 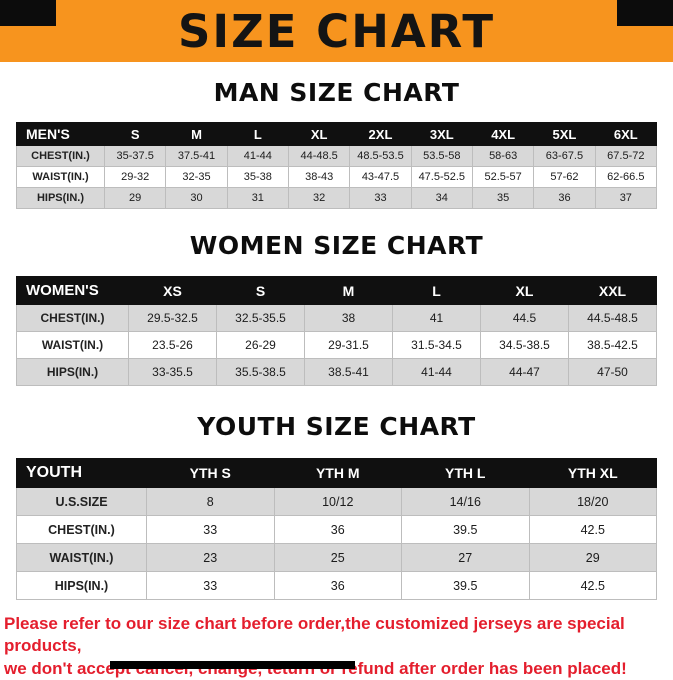 I want to click on cell: 8, so click(x=210, y=501).